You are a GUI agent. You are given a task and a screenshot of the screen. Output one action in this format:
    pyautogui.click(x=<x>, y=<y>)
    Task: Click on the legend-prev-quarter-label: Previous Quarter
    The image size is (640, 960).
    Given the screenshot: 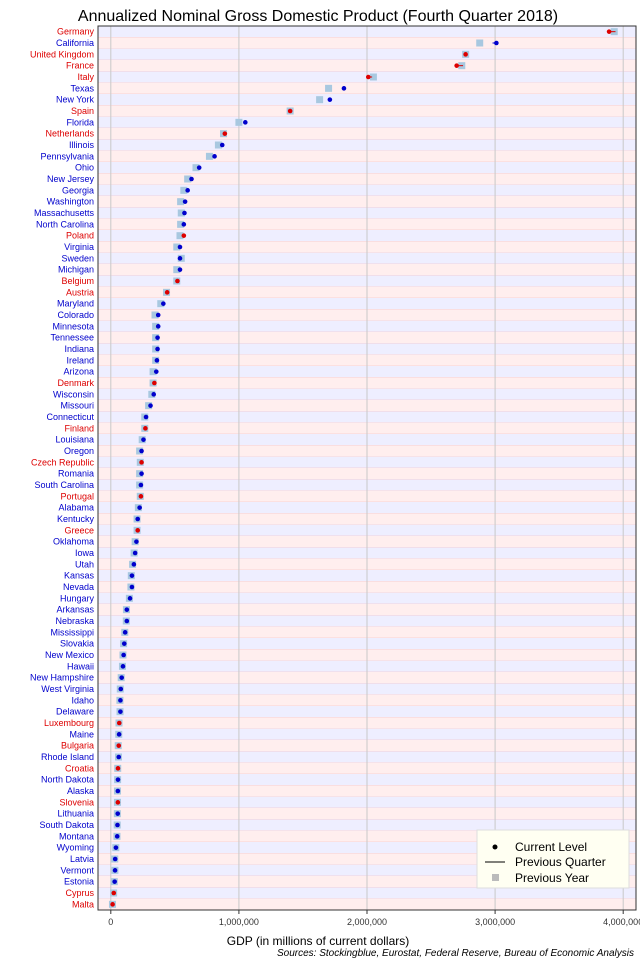 What is the action you would take?
    pyautogui.click(x=560, y=862)
    